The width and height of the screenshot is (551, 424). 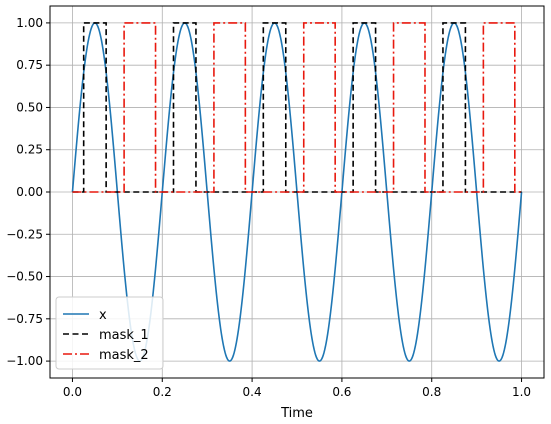 What do you see at coordinates (72, 392) in the screenshot?
I see `x-tick-label: 0.0` at bounding box center [72, 392].